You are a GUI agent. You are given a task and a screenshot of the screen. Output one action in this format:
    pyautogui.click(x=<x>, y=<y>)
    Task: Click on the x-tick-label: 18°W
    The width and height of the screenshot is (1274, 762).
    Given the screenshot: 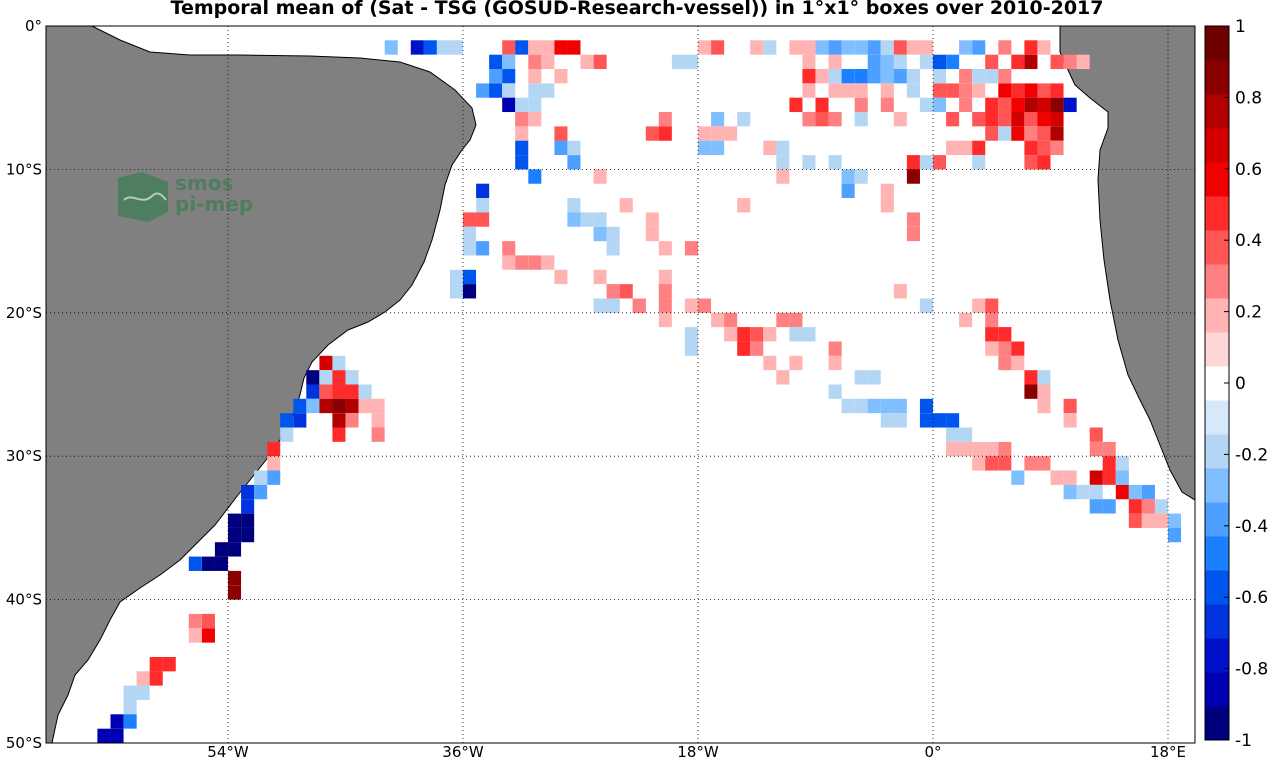 What is the action you would take?
    pyautogui.click(x=698, y=752)
    